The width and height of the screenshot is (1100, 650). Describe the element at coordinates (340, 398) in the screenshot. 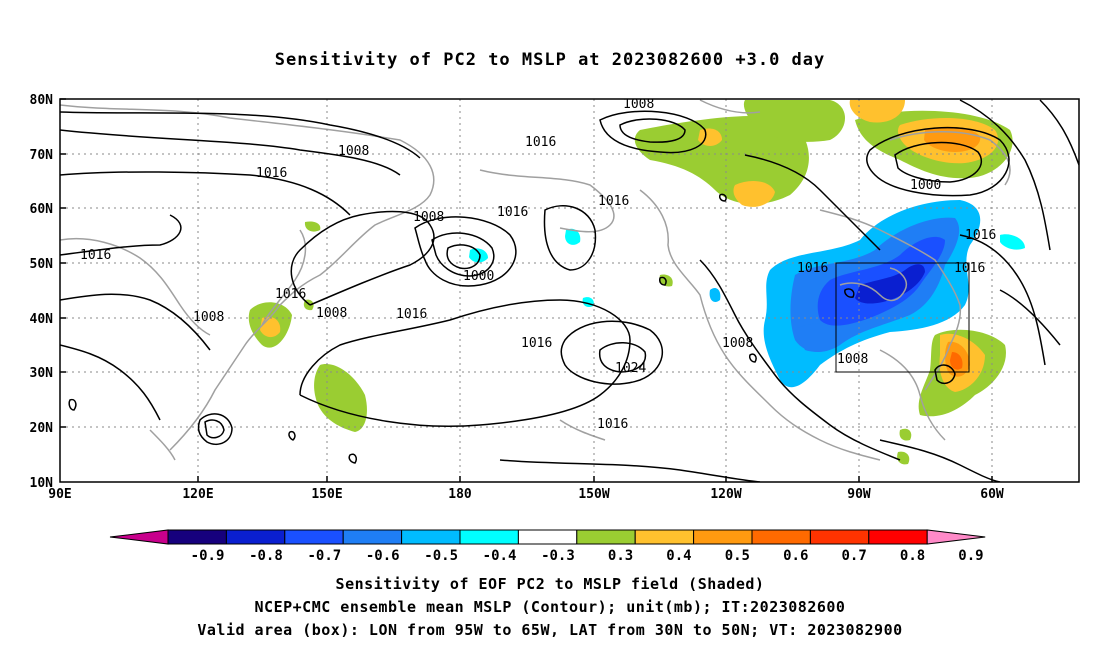

I see `shade-positive-pacific-band` at that location.